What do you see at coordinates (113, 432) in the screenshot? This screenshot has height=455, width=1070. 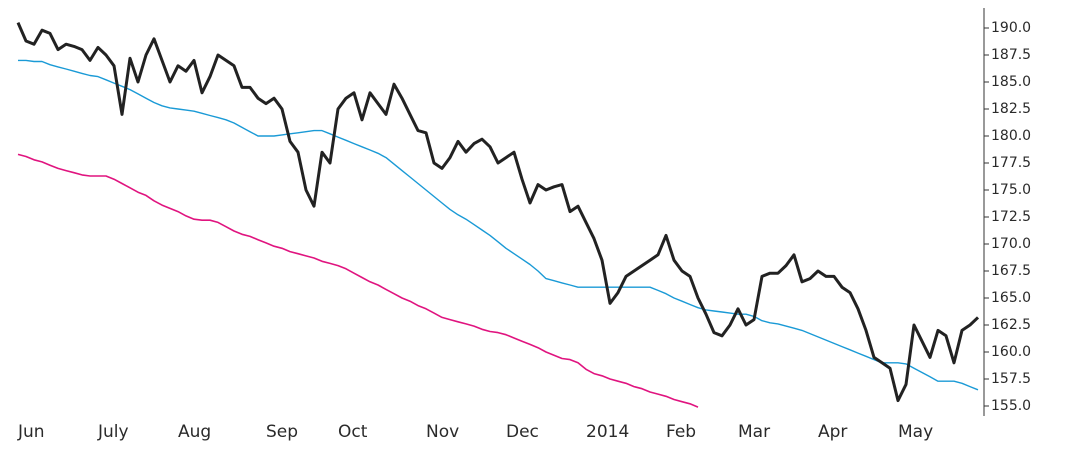 I see `x-tick-label: July` at bounding box center [113, 432].